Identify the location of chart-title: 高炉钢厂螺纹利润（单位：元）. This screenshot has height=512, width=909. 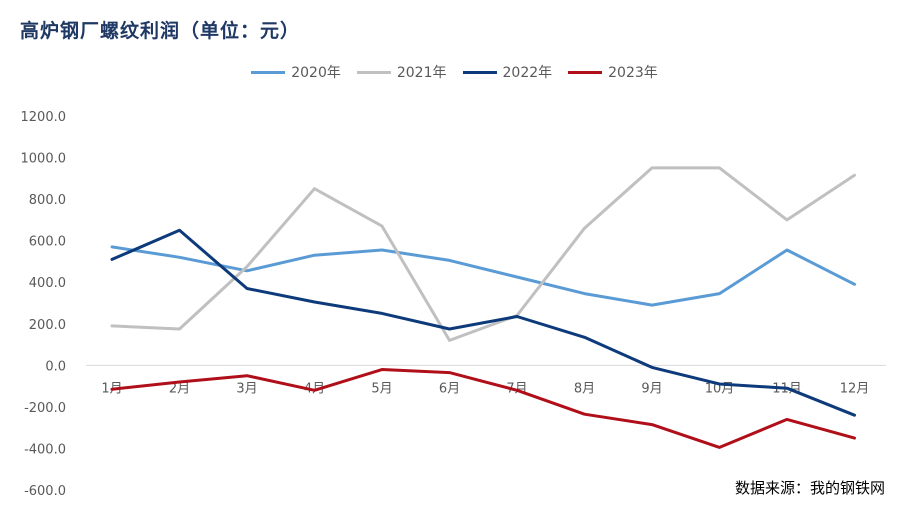
(160, 31).